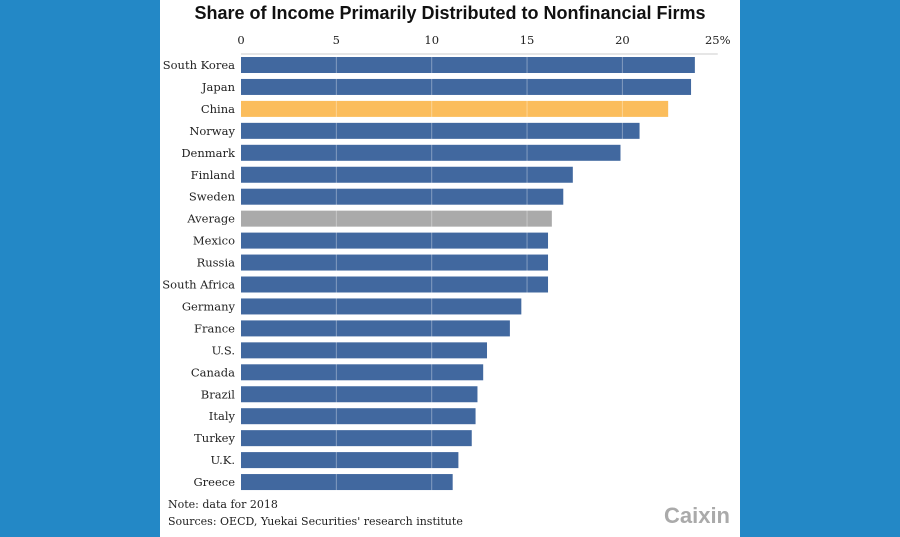 The width and height of the screenshot is (900, 537). What do you see at coordinates (218, 109) in the screenshot?
I see `category-label: China` at bounding box center [218, 109].